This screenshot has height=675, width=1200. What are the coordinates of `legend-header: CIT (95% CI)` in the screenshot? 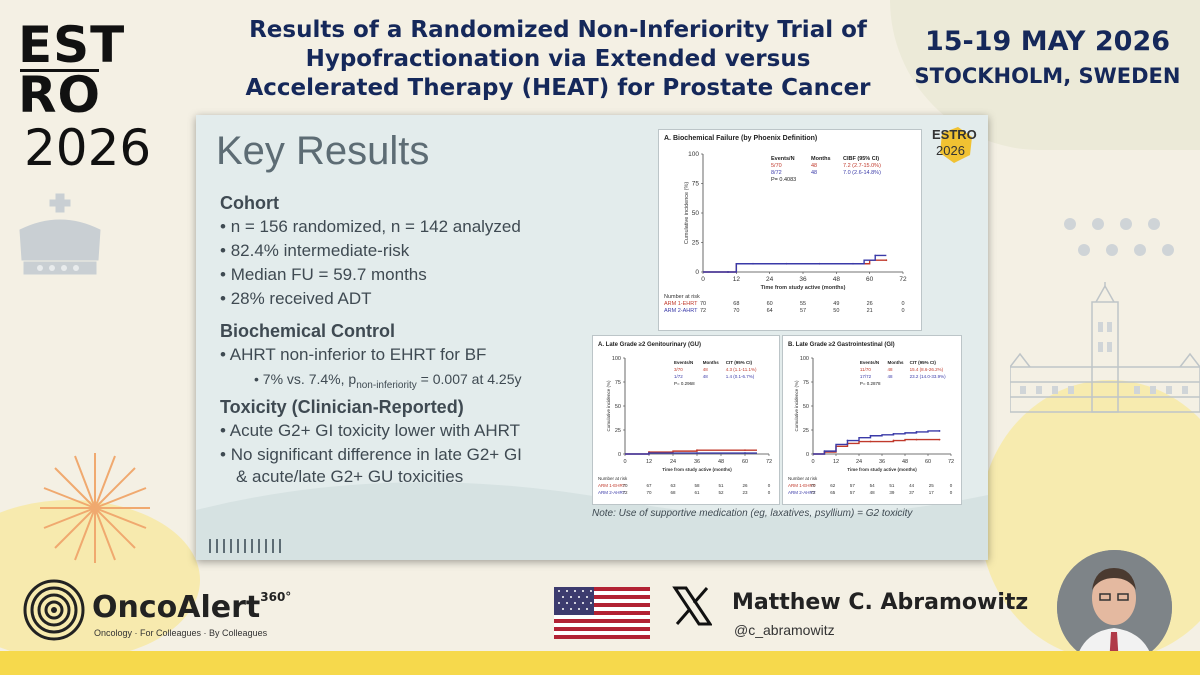 It's located at (739, 362).